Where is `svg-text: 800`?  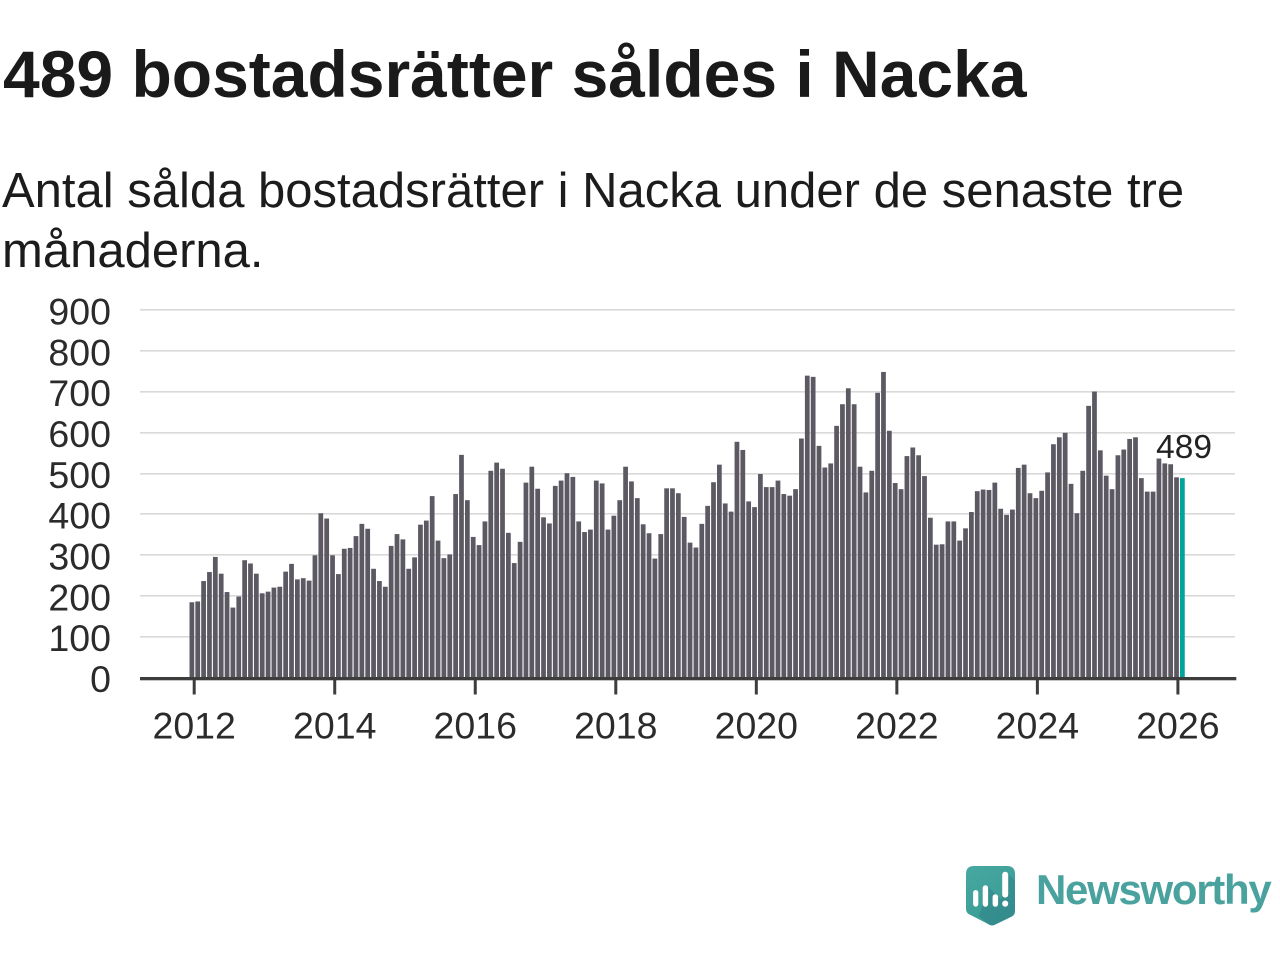 svg-text: 800 is located at coordinates (79, 352).